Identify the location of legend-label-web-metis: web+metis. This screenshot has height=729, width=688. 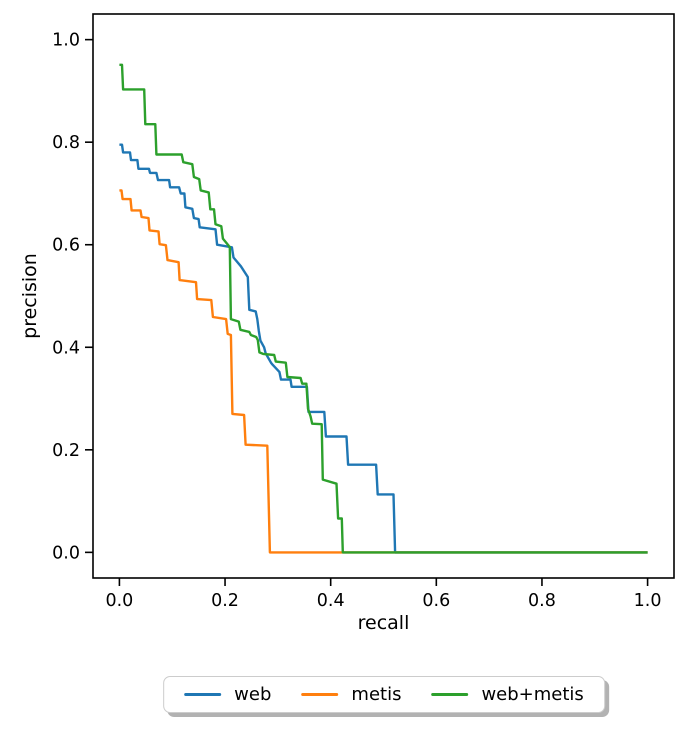
(532, 694).